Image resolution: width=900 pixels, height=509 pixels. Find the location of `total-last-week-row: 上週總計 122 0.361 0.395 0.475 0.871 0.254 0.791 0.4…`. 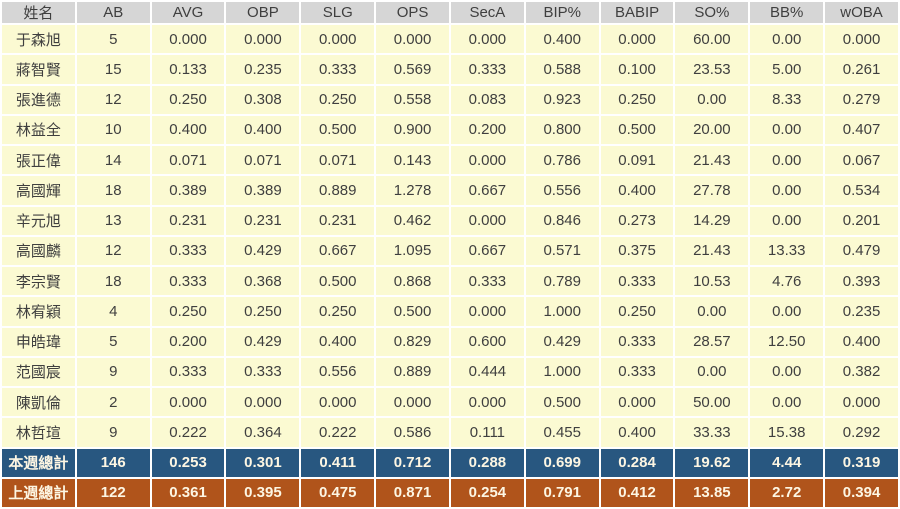

total-last-week-row: 上週總計 122 0.361 0.395 0.475 0.871 0.254 0.791 0.4… is located at coordinates (450, 492).